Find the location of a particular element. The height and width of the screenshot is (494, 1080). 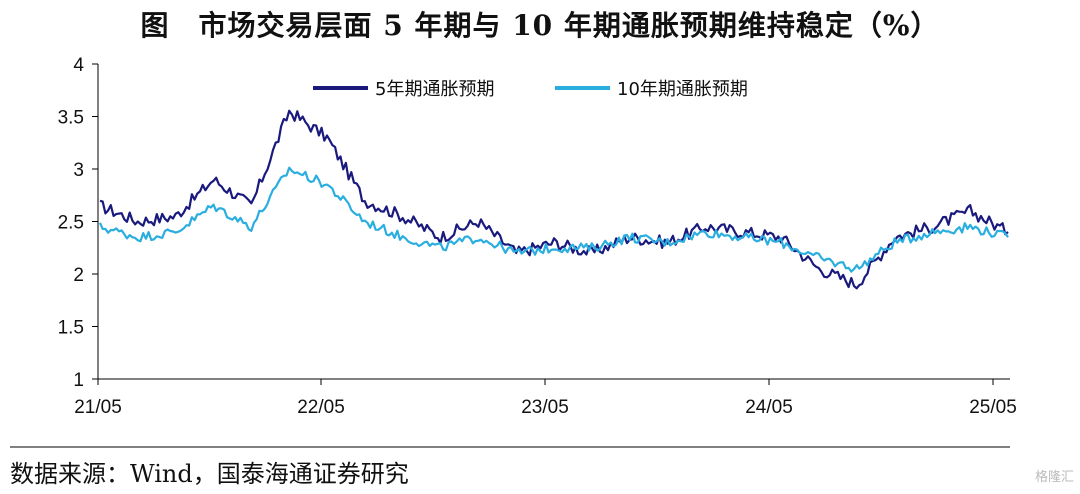

y-tick-label: 2 is located at coordinates (78, 275).